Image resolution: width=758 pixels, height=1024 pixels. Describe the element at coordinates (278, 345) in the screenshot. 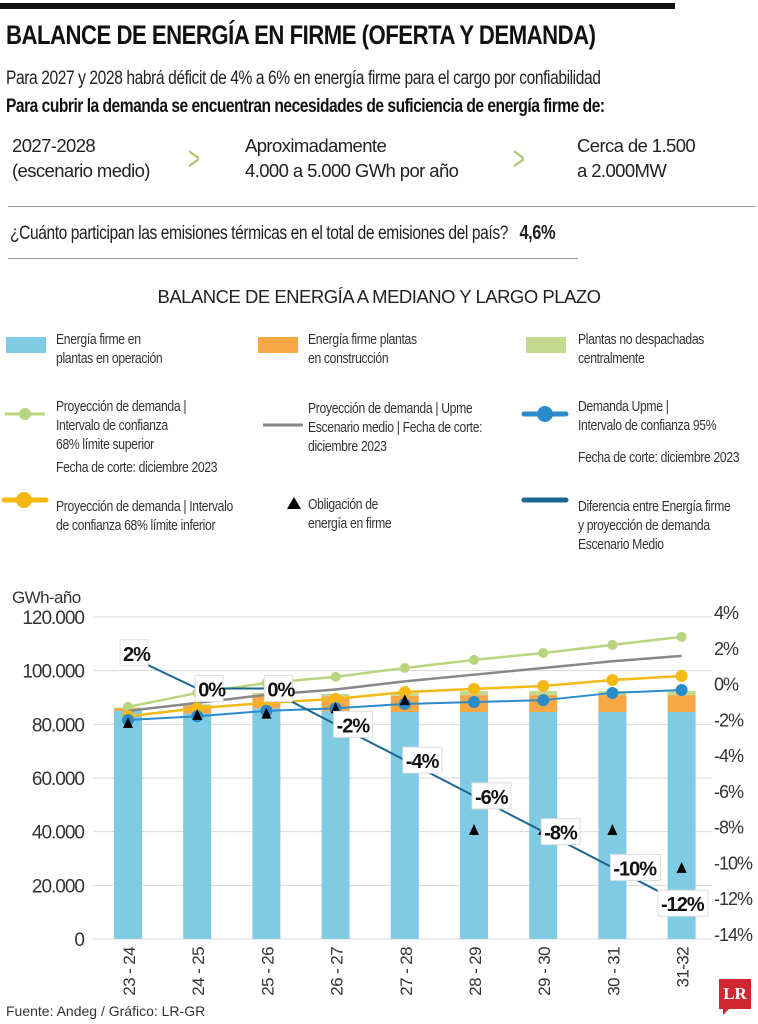

I see `legend-swatch-construction` at that location.